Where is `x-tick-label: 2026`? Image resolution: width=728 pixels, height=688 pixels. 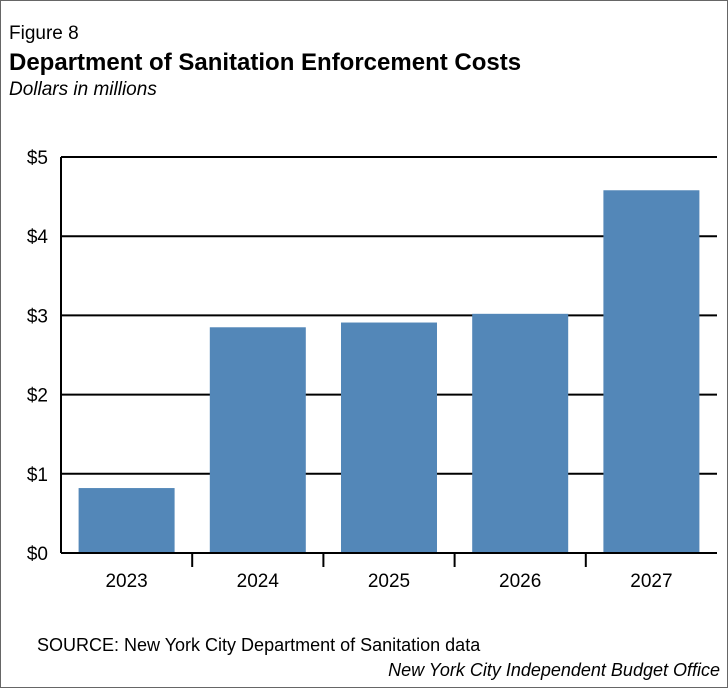
x-tick-label: 2026 is located at coordinates (520, 581).